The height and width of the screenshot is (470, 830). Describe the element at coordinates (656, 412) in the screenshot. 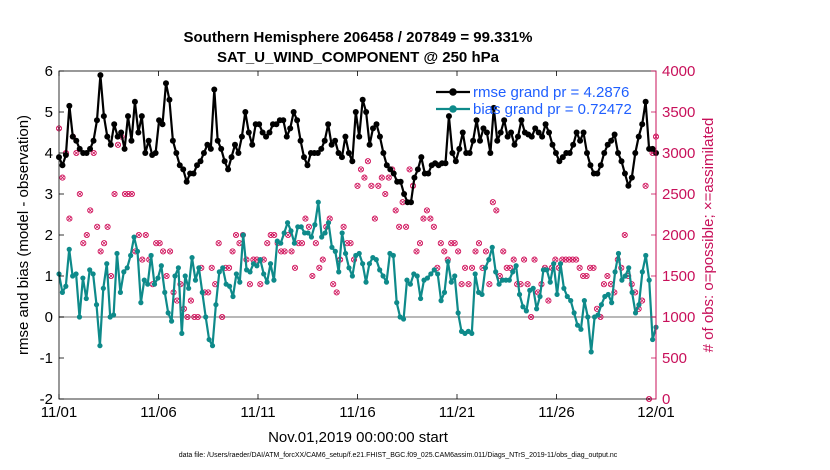

I see `x-tick-label: 12/01` at that location.